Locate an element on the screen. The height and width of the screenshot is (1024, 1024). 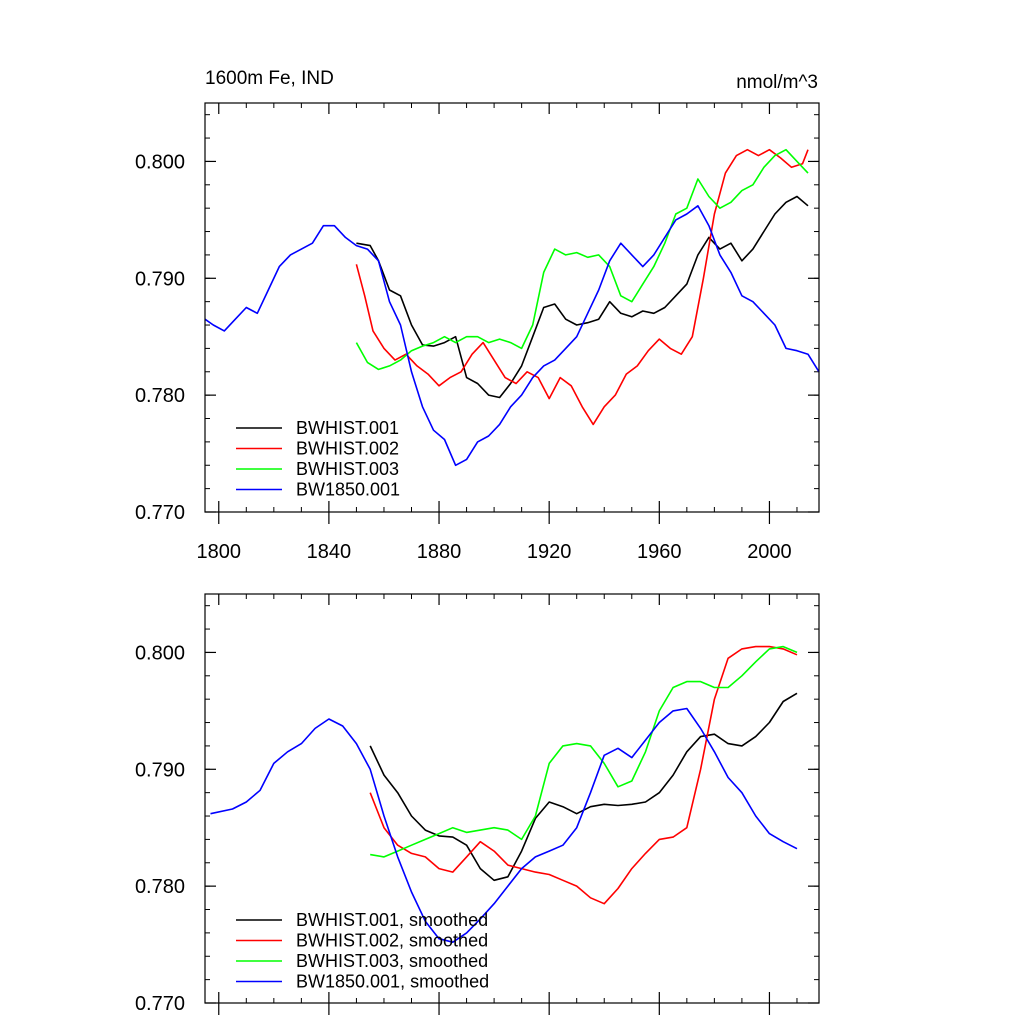
legend-label: BWHIST.001 is located at coordinates (347, 428).